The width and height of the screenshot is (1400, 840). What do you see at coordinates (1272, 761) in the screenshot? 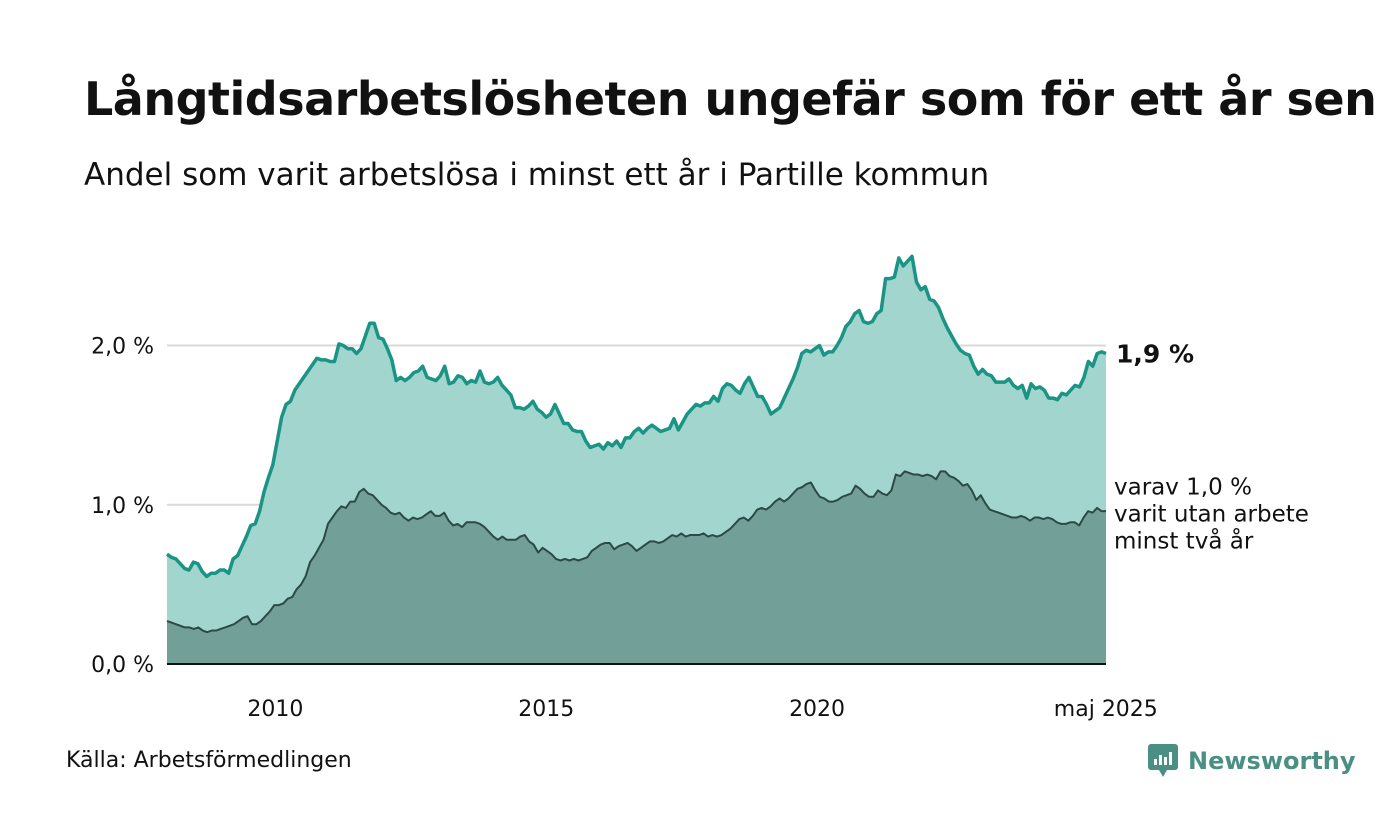
I see `brand-name: Newsworthy` at bounding box center [1272, 761].